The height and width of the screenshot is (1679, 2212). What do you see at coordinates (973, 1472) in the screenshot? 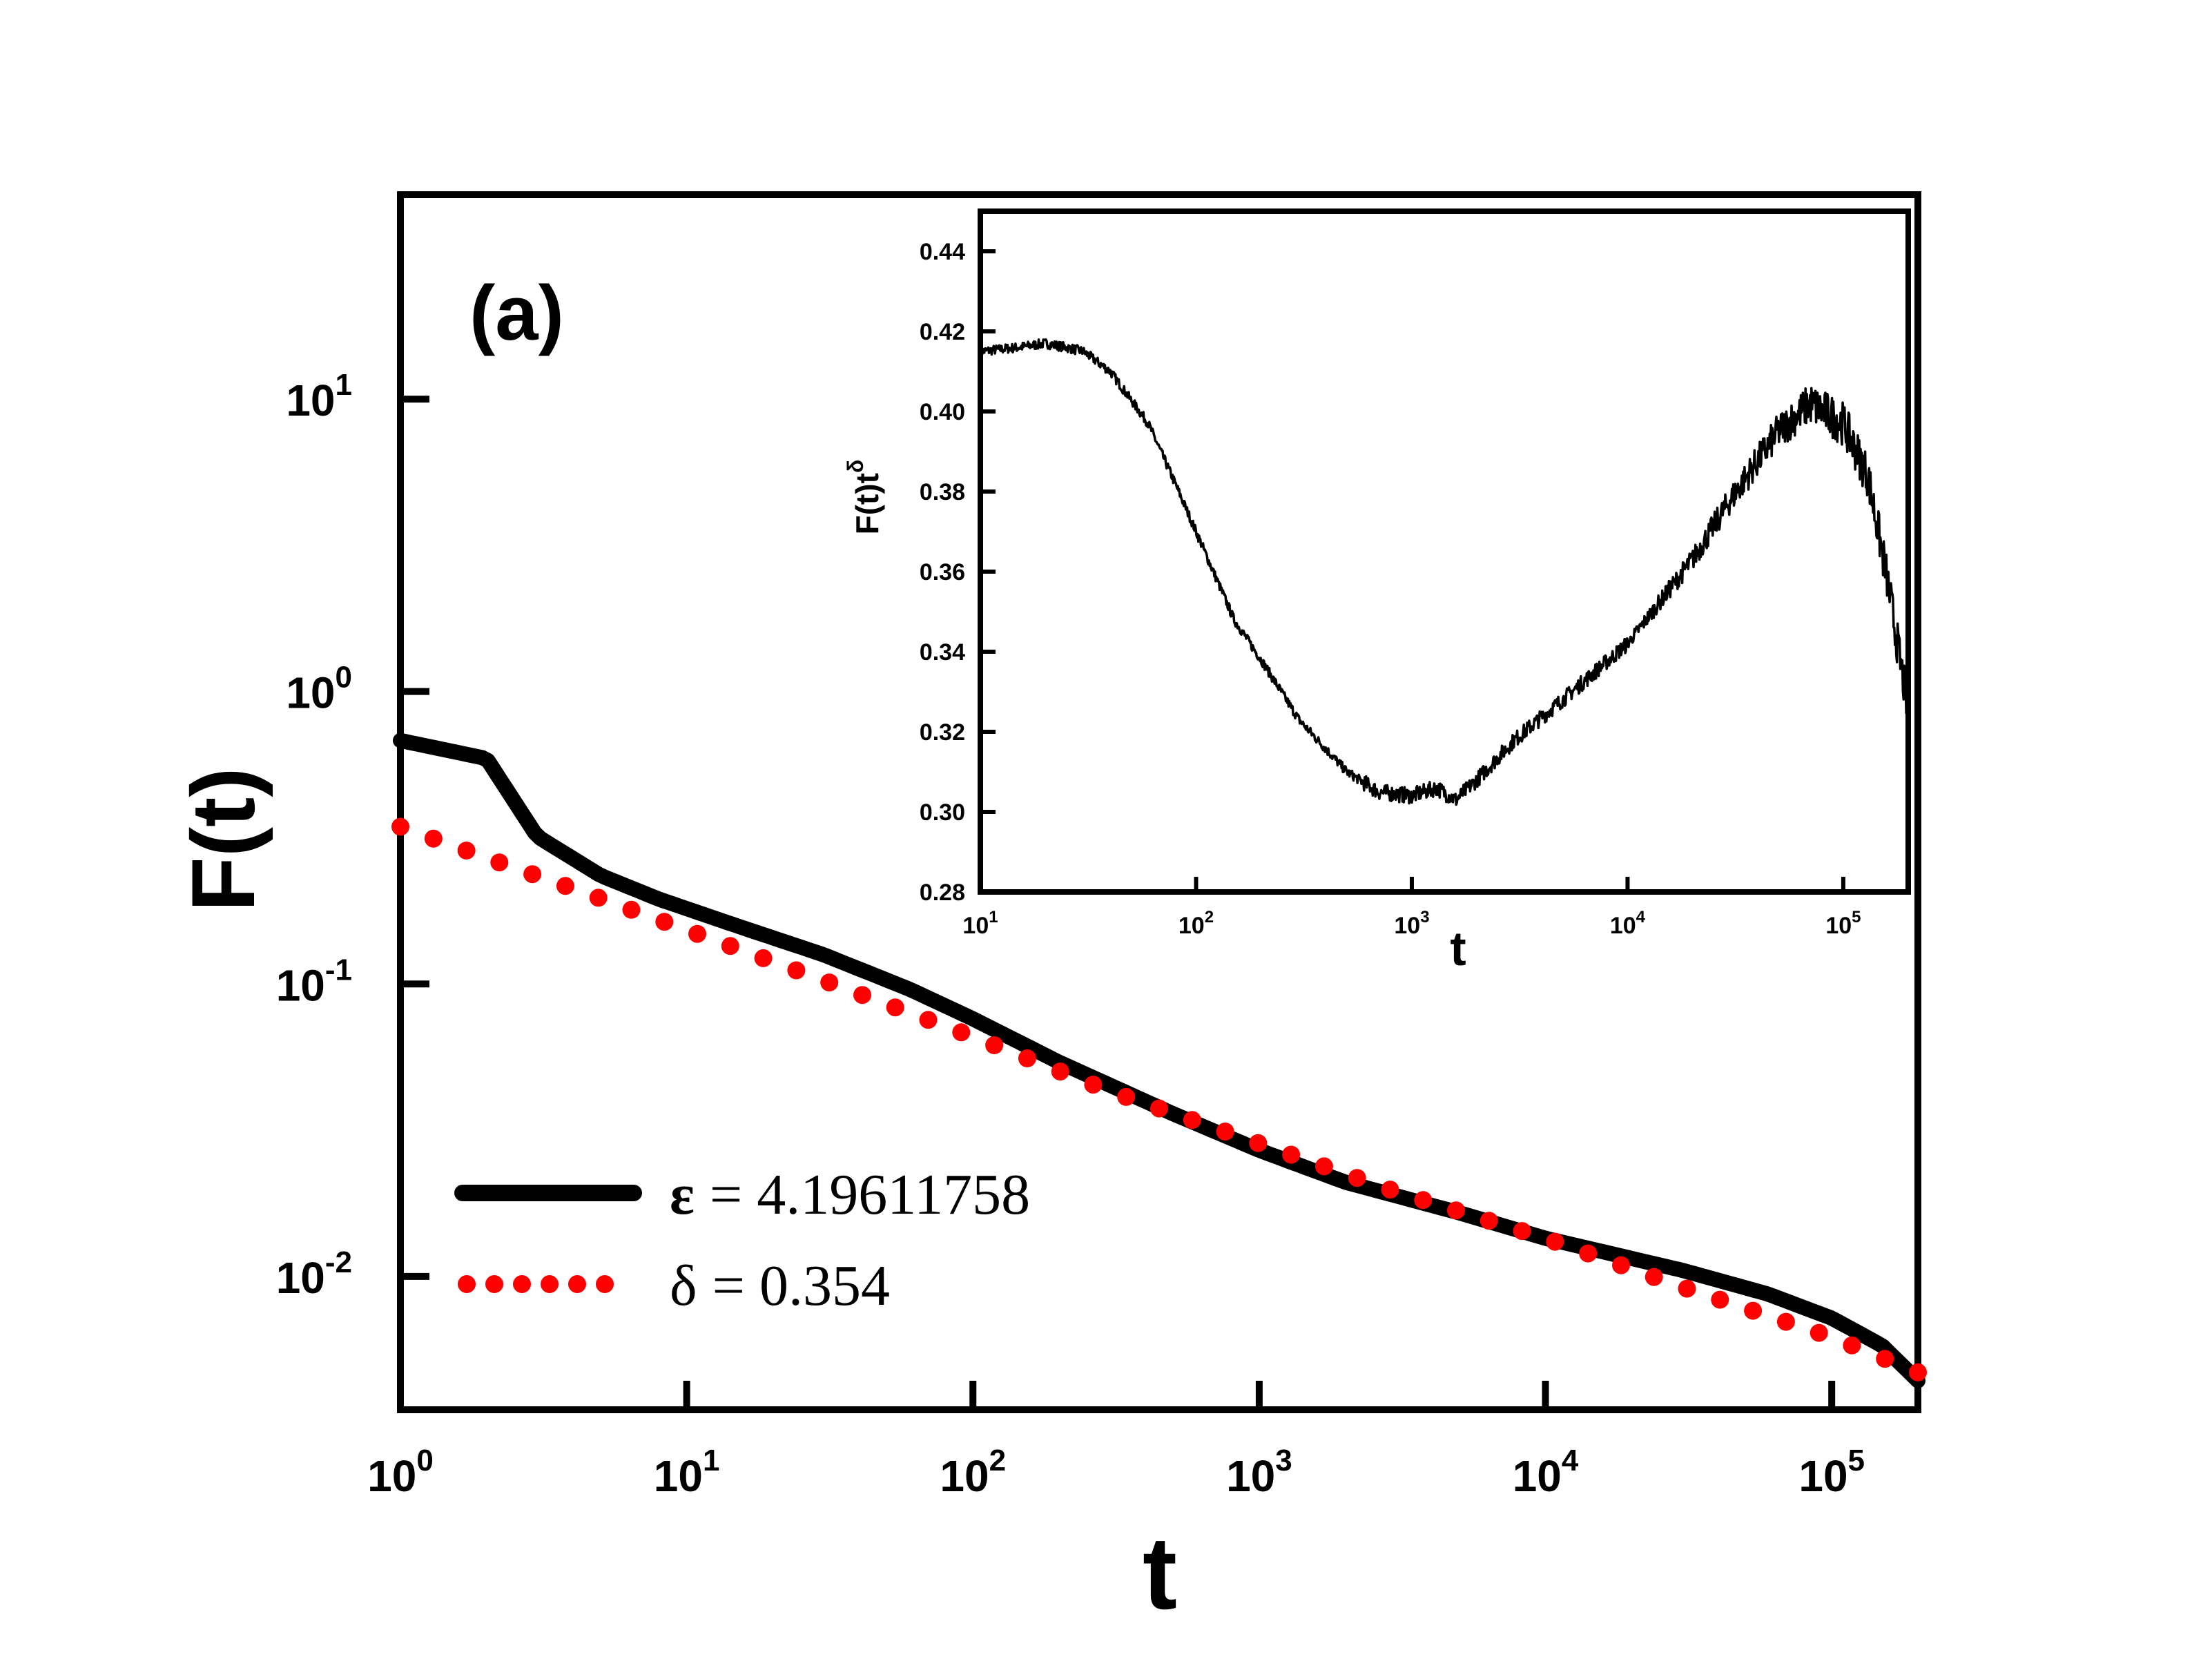
I see `main-x-tick-label: 10²` at bounding box center [973, 1472].